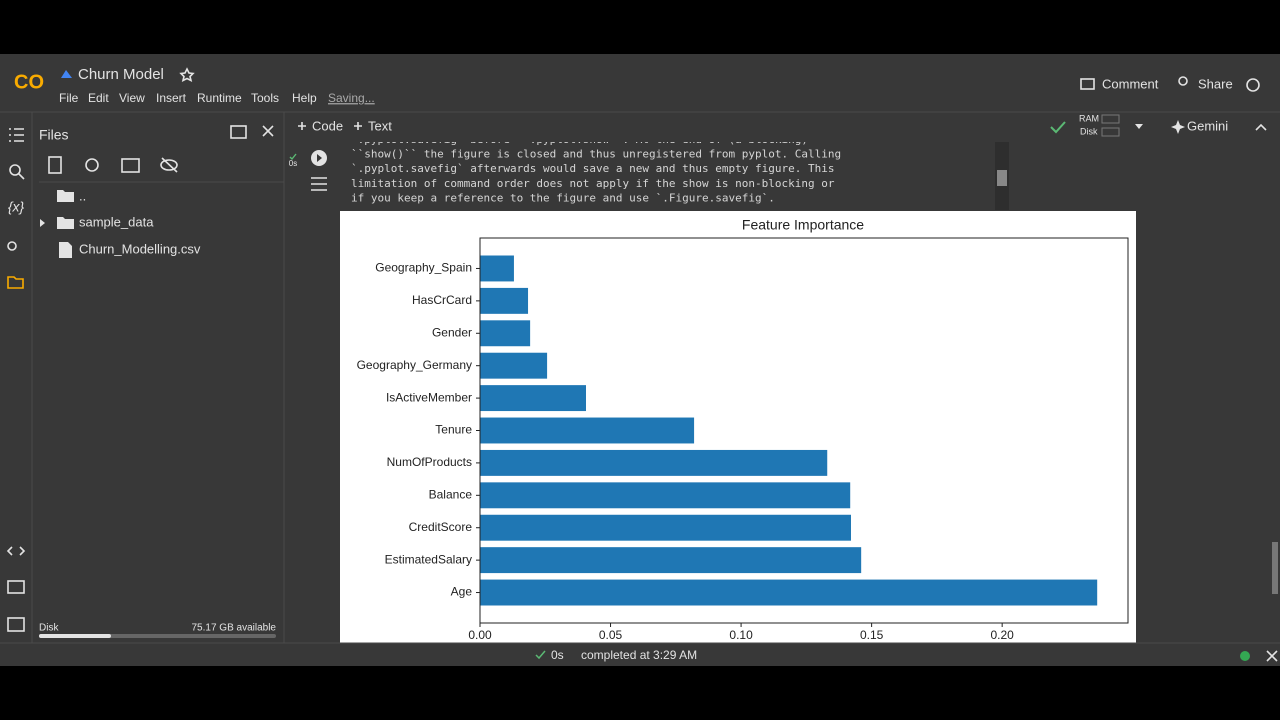  Describe the element at coordinates (319, 158) in the screenshot. I see `run-button-glyph` at that location.